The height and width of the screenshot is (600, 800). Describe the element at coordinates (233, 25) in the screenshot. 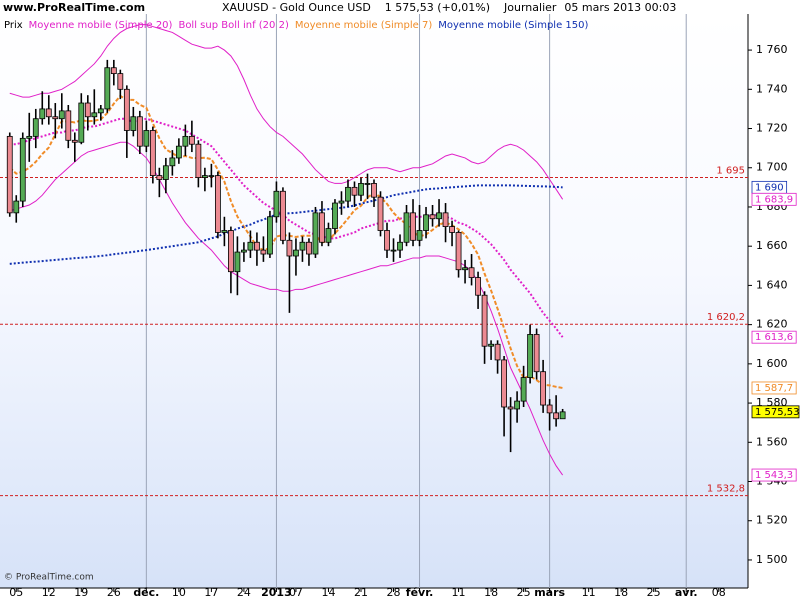

I see `legend-label: Boll sup Boll inf (20 2)` at that location.